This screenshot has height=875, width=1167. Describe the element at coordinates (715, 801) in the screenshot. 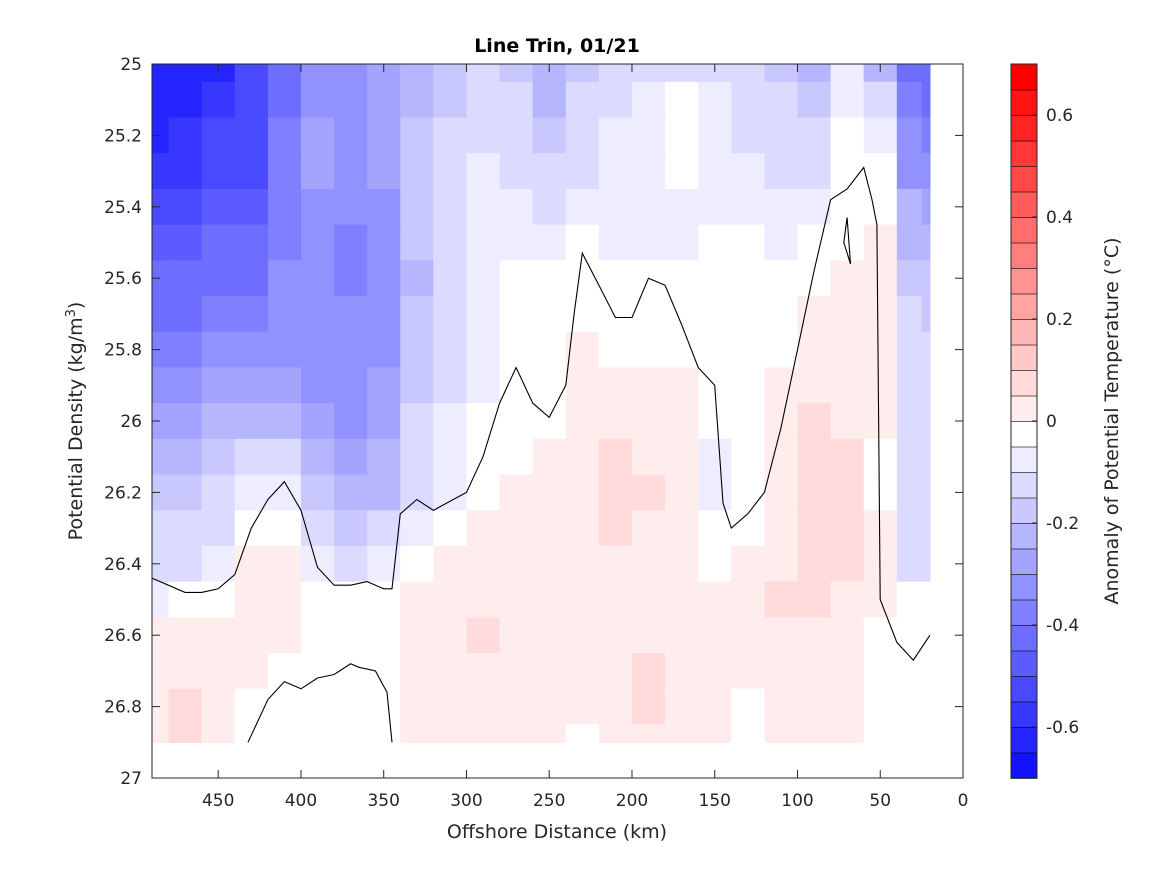

I see `x-tick-label: 150` at that location.